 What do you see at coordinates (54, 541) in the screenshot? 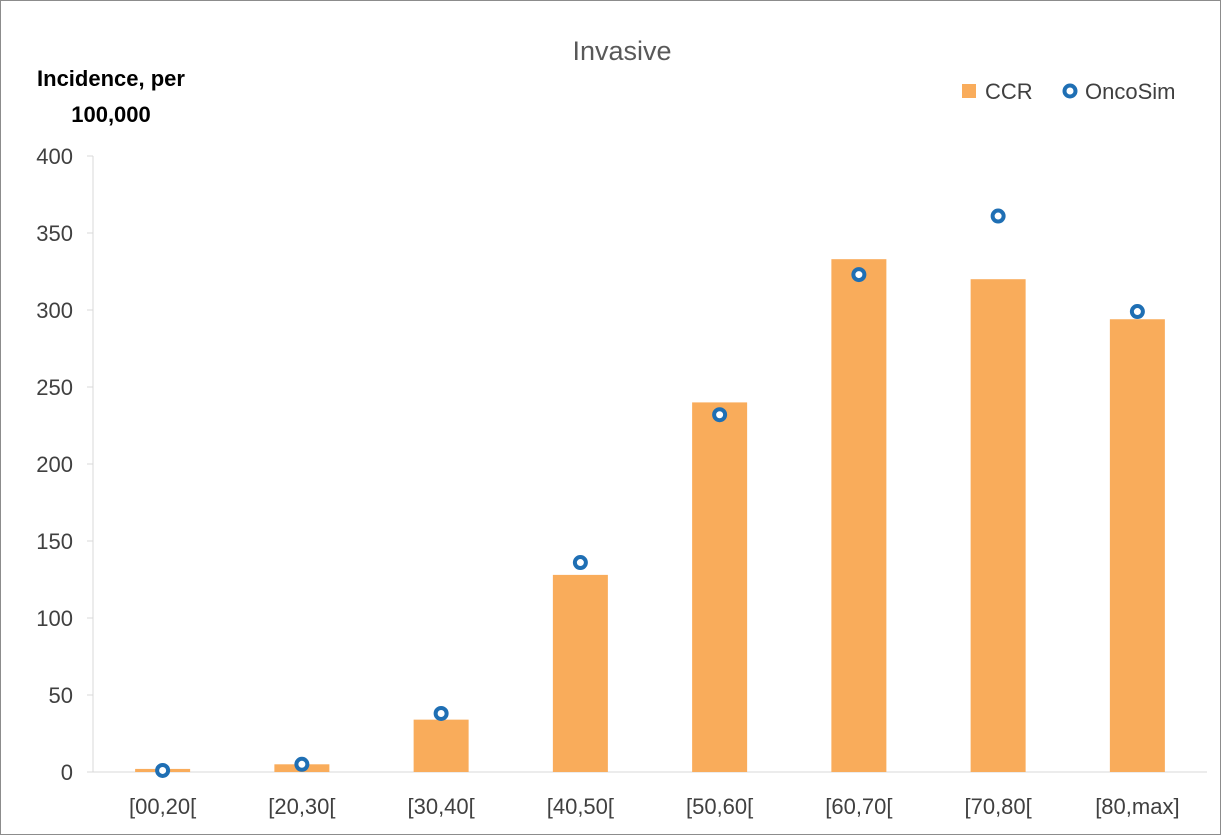
I see `y-tick-label: 150` at bounding box center [54, 541].